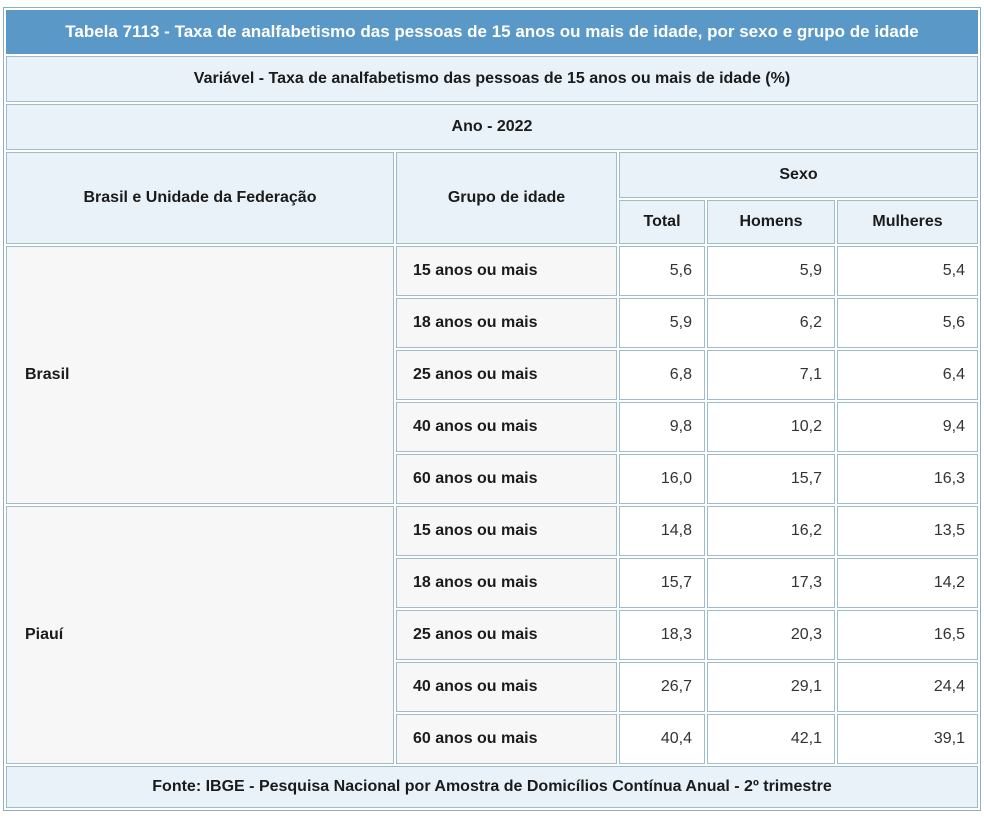 Image resolution: width=984 pixels, height=831 pixels. I want to click on value-women: 14,2, so click(907, 583).